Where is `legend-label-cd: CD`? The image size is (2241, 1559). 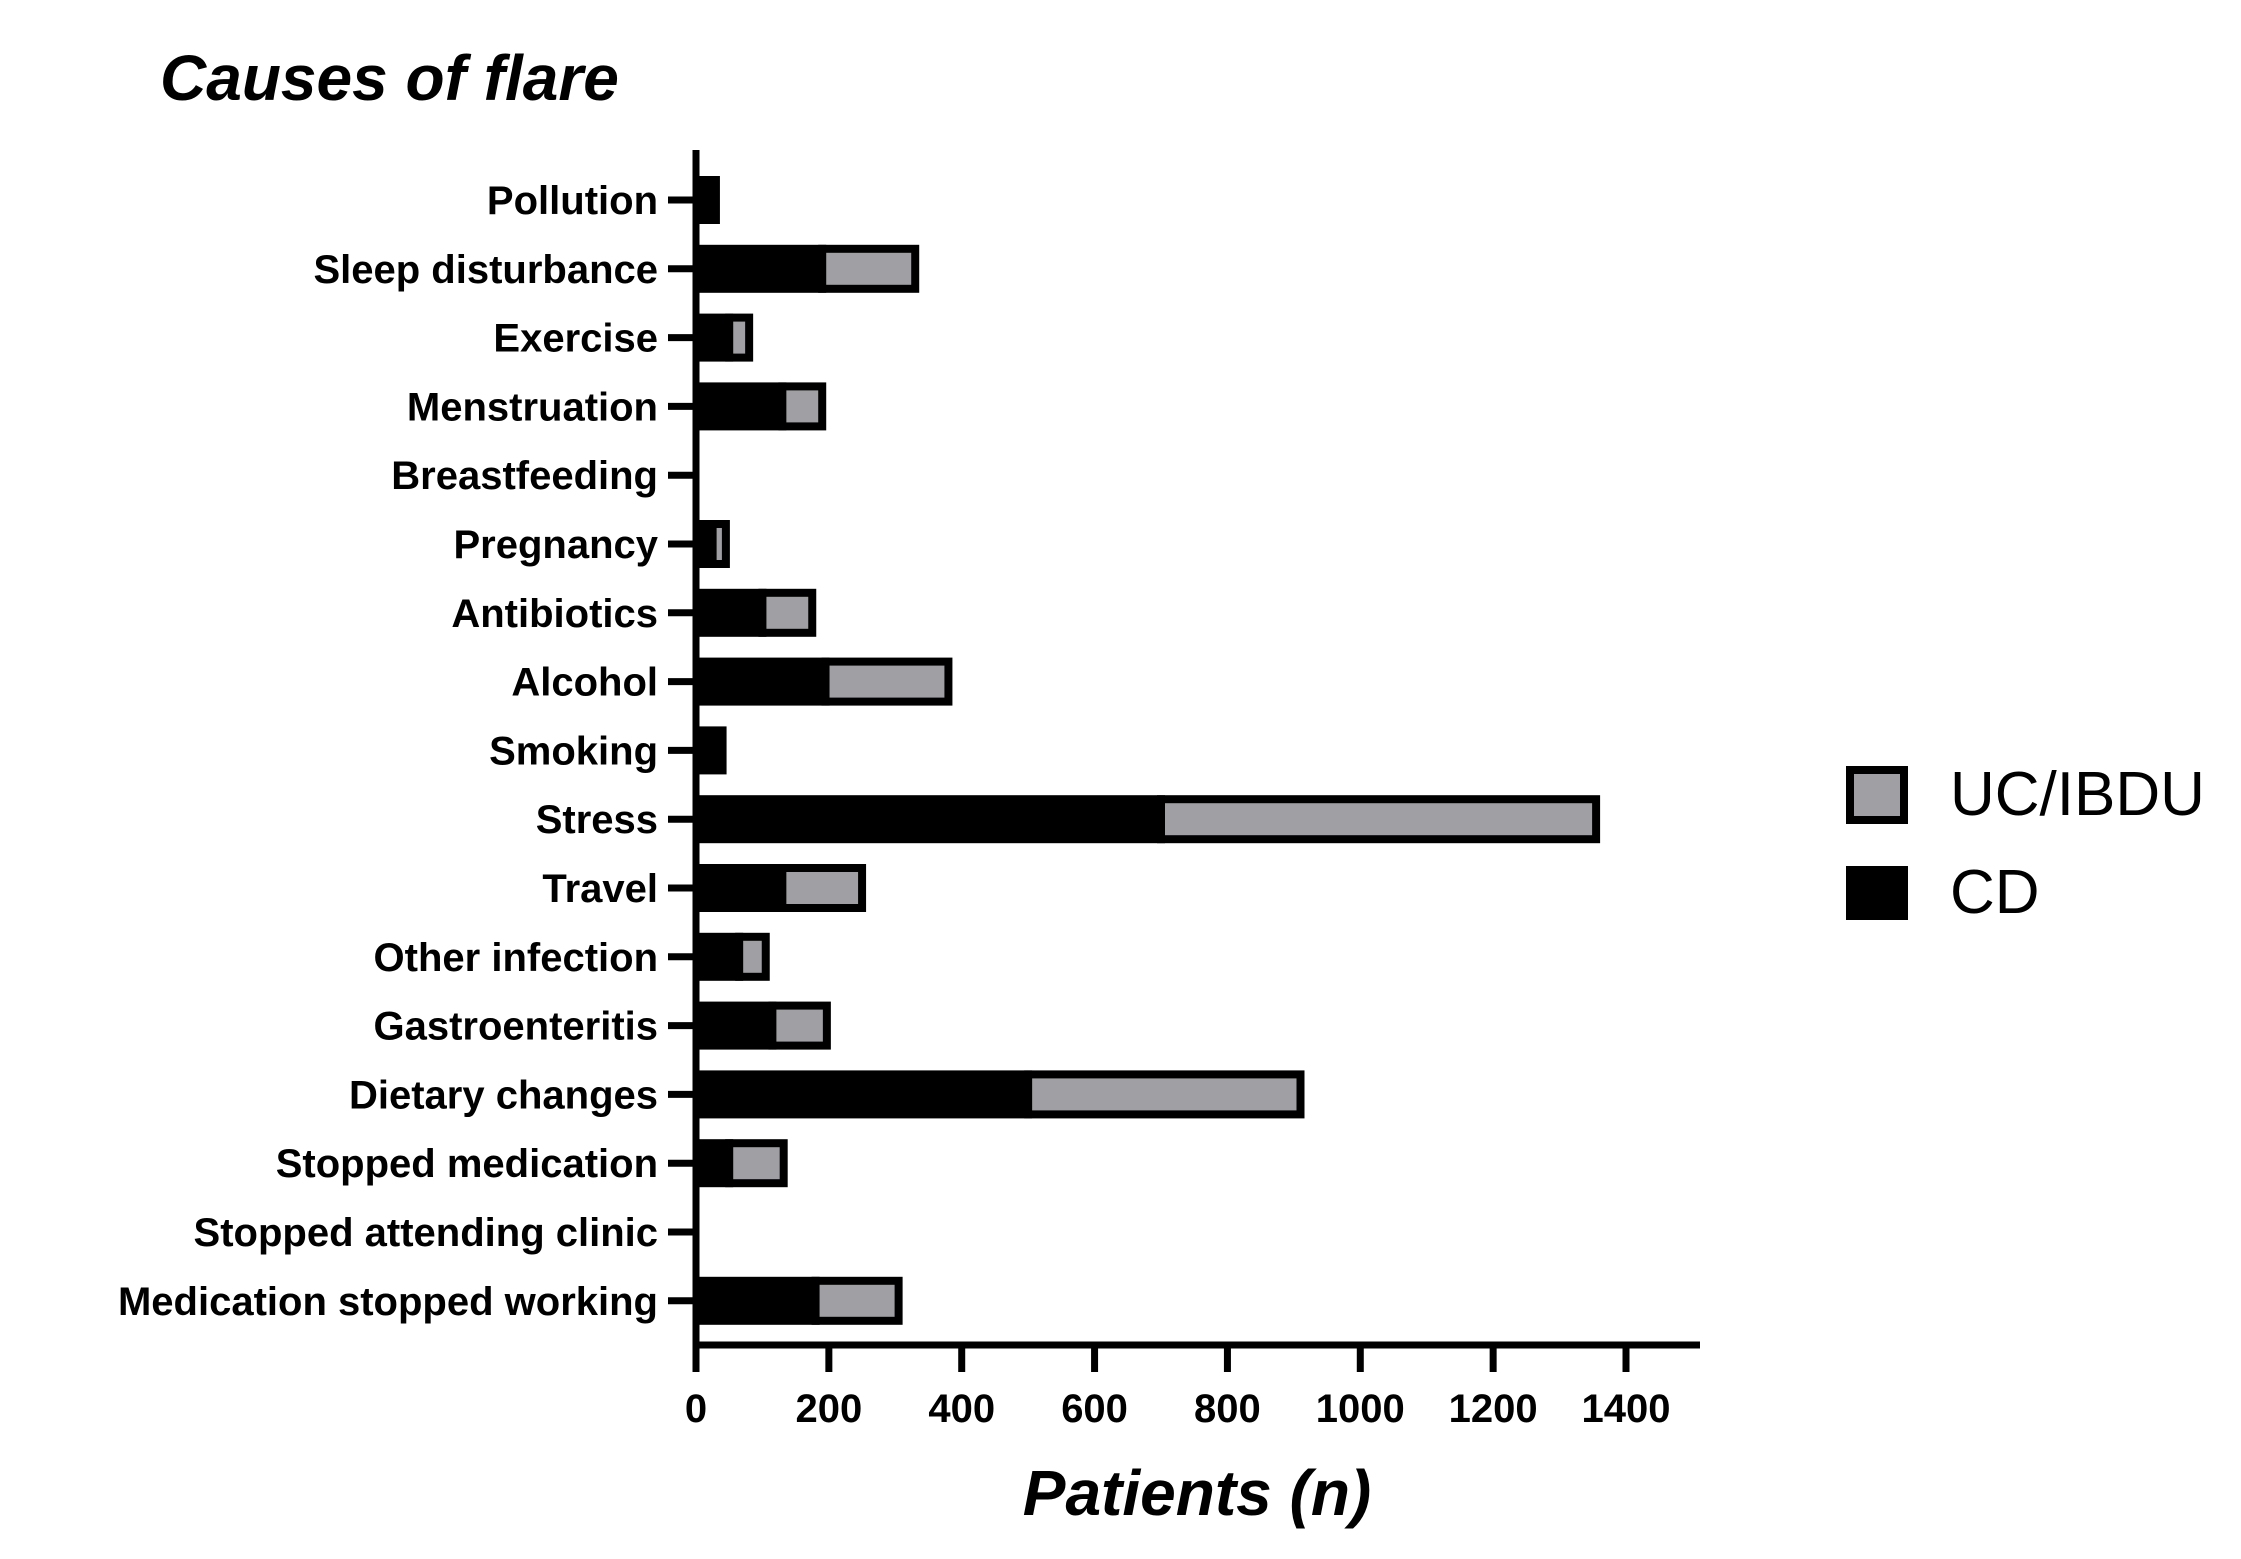
legend-label-cd: CD is located at coordinates (1995, 892).